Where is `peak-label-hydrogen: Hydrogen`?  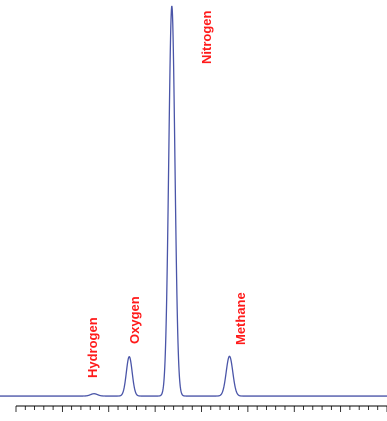
peak-label-hydrogen: Hydrogen is located at coordinates (92, 347).